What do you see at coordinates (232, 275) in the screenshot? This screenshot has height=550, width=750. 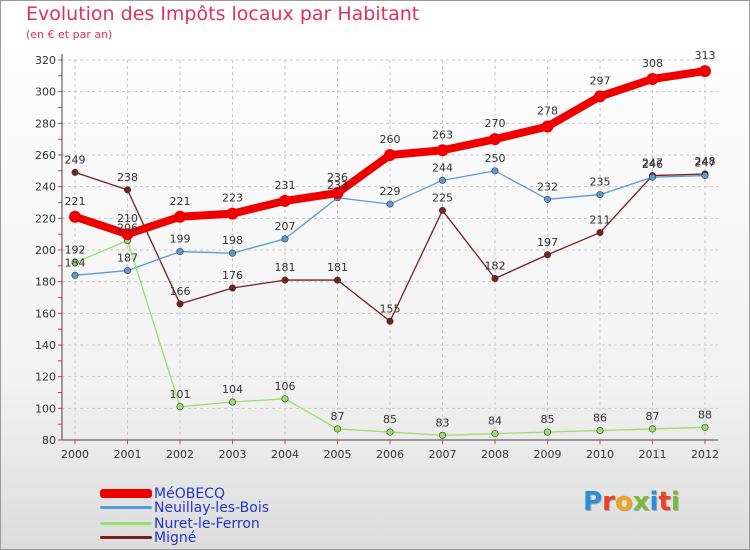 I see `data-label: 176` at bounding box center [232, 275].